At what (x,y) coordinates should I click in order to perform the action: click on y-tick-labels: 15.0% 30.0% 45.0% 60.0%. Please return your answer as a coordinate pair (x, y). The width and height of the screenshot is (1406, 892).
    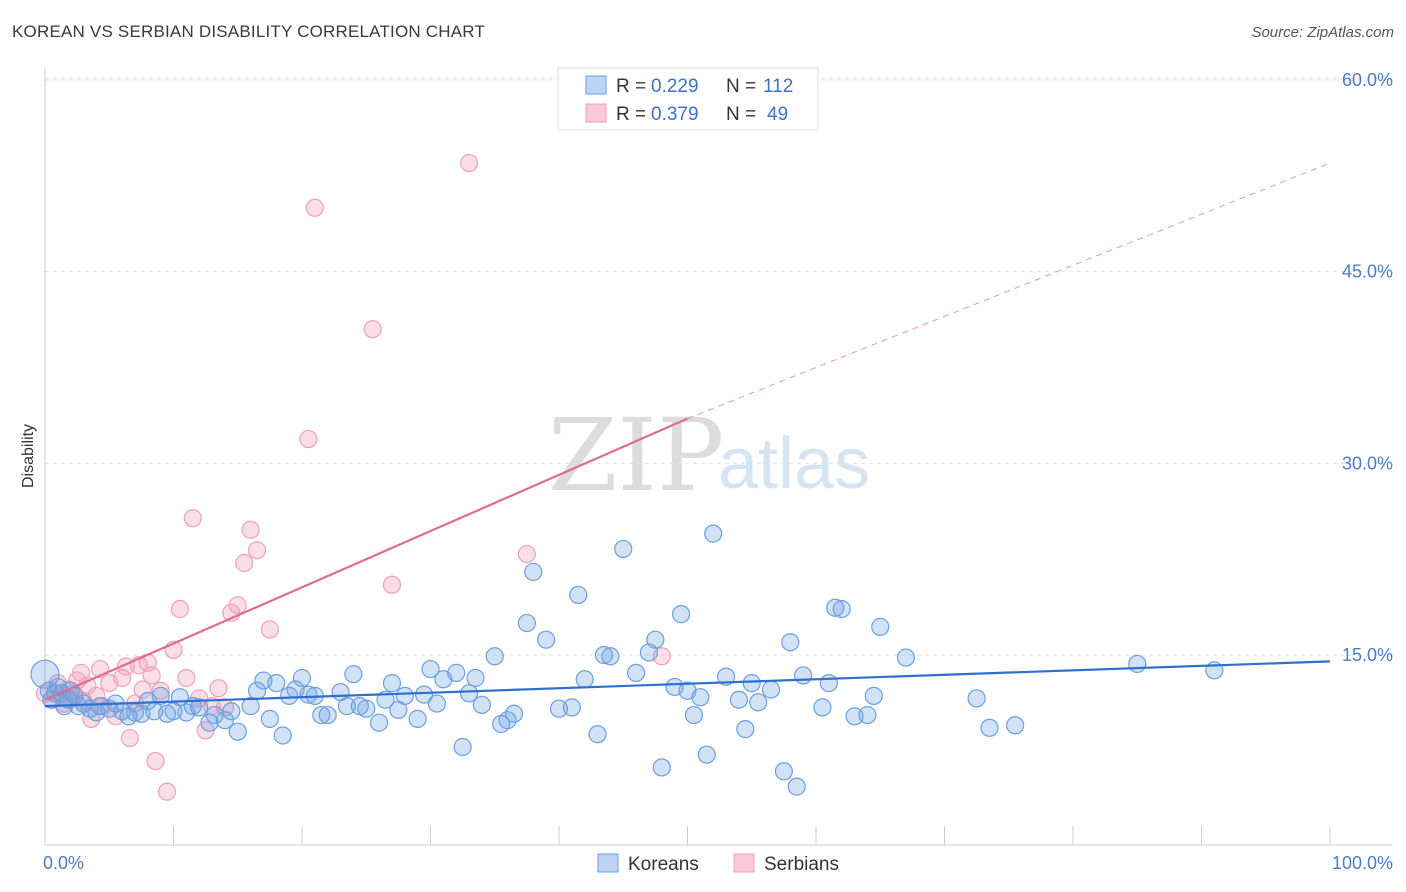
    Looking at the image, I should click on (1367, 367).